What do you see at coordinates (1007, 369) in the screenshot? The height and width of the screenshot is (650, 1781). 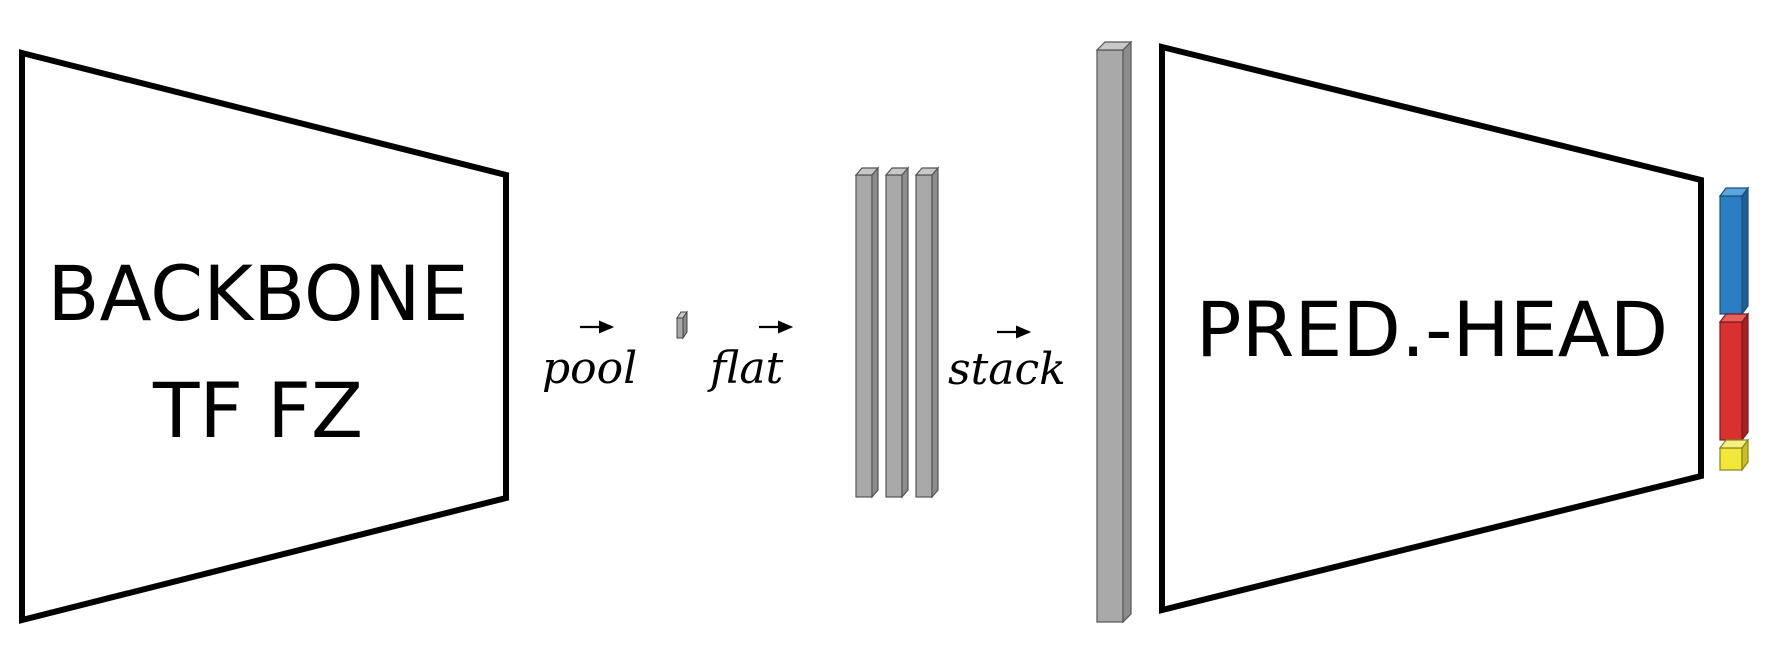 I see `stack-label: stack` at bounding box center [1007, 369].